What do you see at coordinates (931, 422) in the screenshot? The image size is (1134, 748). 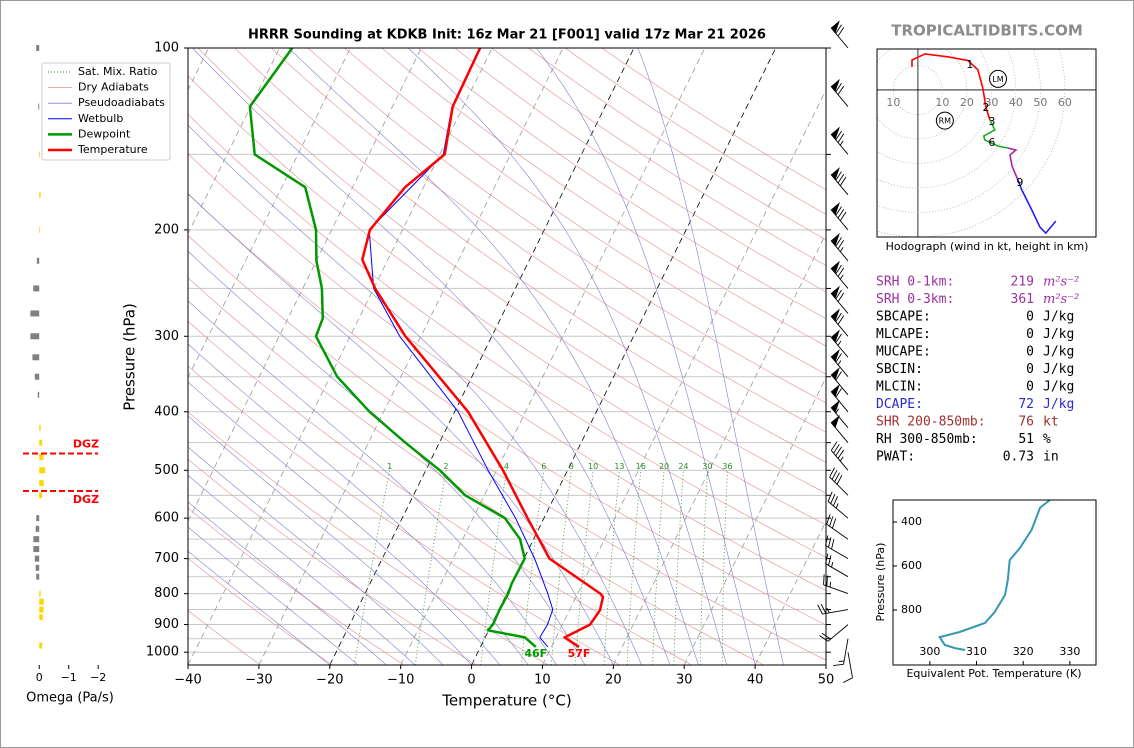 I see `stat-label: SHR 200-850mb:` at bounding box center [931, 422].